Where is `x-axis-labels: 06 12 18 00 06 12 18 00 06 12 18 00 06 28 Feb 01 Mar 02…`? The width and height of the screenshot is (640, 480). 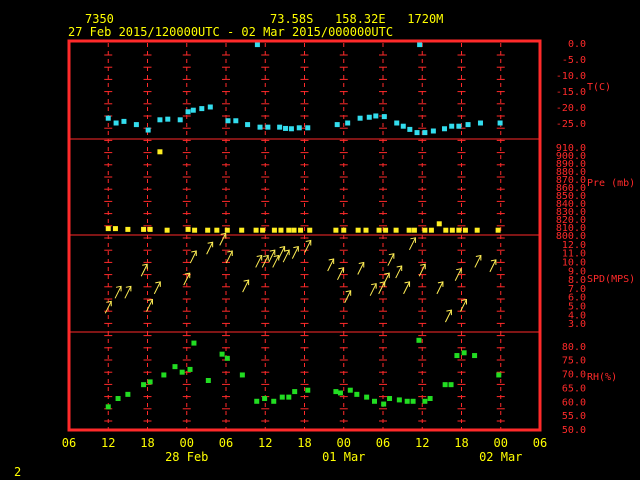 x-axis-labels: 06 12 18 00 06 12 18 00 06 12 18 00 06 28 Feb 01 Mar 02… is located at coordinates (304, 450).